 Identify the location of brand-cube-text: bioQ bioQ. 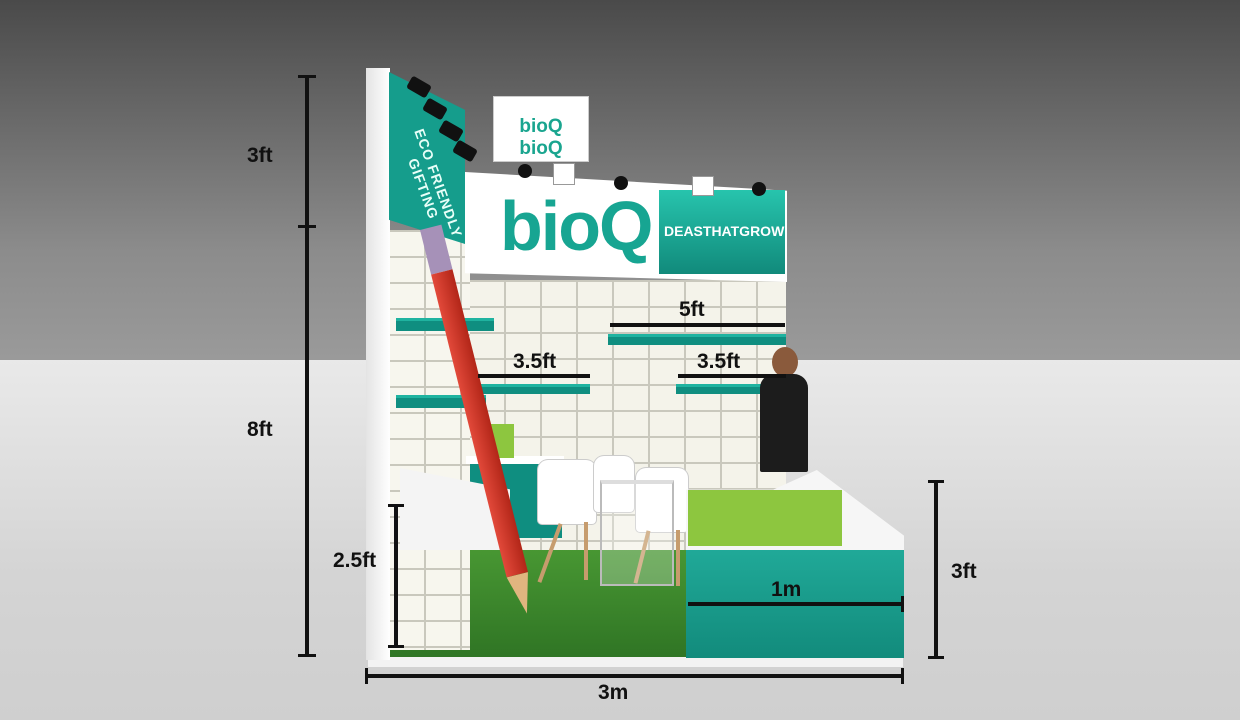
(541, 137).